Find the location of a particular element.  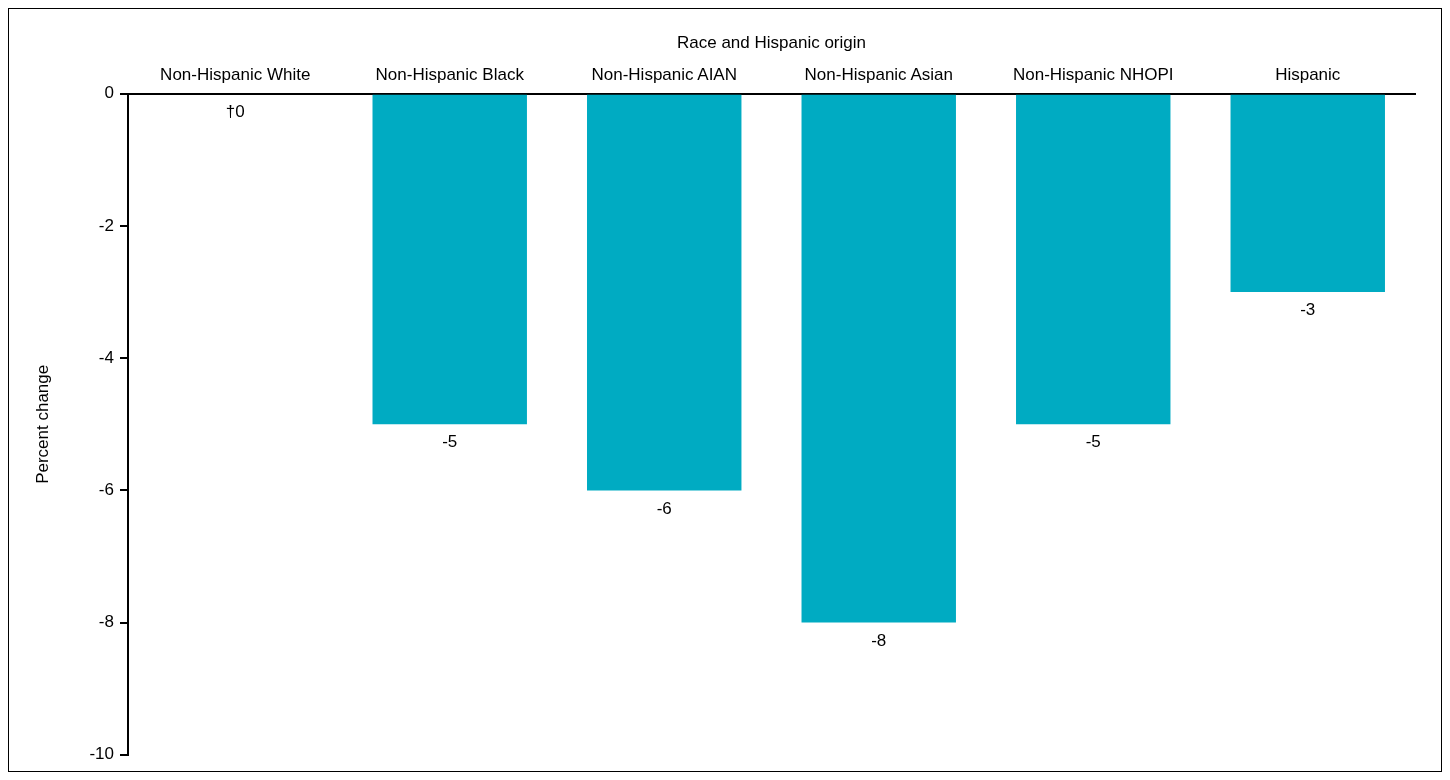

data-label: †0 is located at coordinates (235, 111).